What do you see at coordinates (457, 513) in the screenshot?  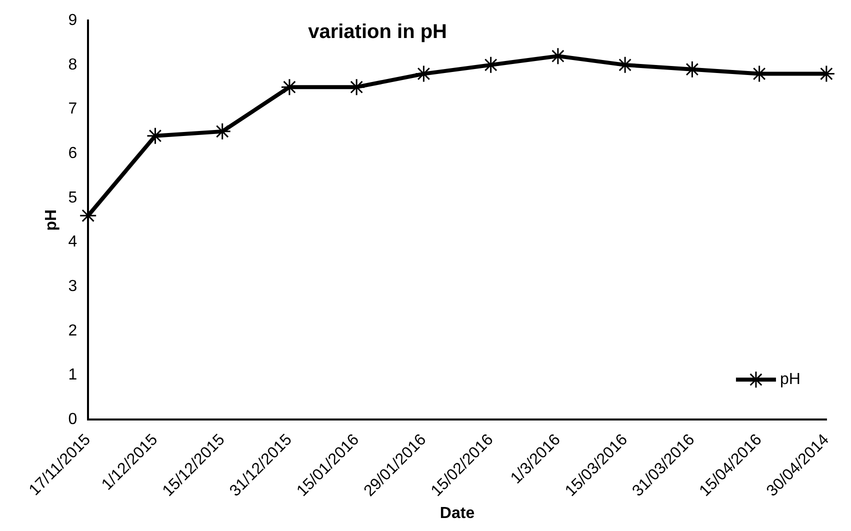 I see `x-axis-title: Date` at bounding box center [457, 513].